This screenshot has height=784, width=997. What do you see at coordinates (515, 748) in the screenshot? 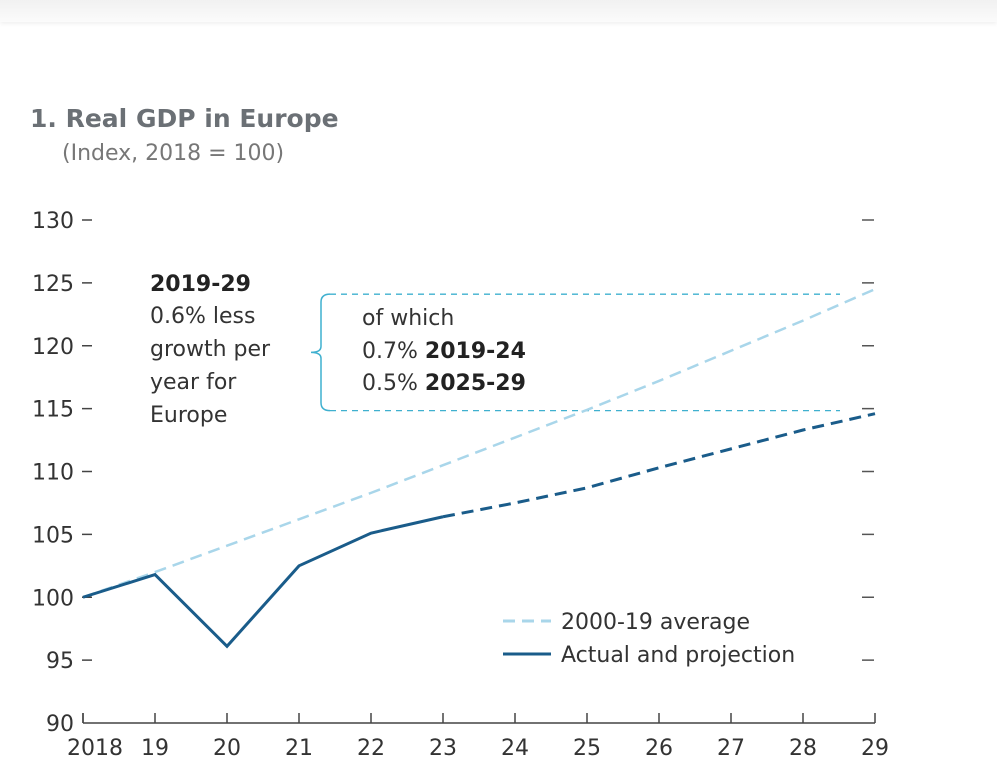
I see `x-tick-label: 24` at bounding box center [515, 748].